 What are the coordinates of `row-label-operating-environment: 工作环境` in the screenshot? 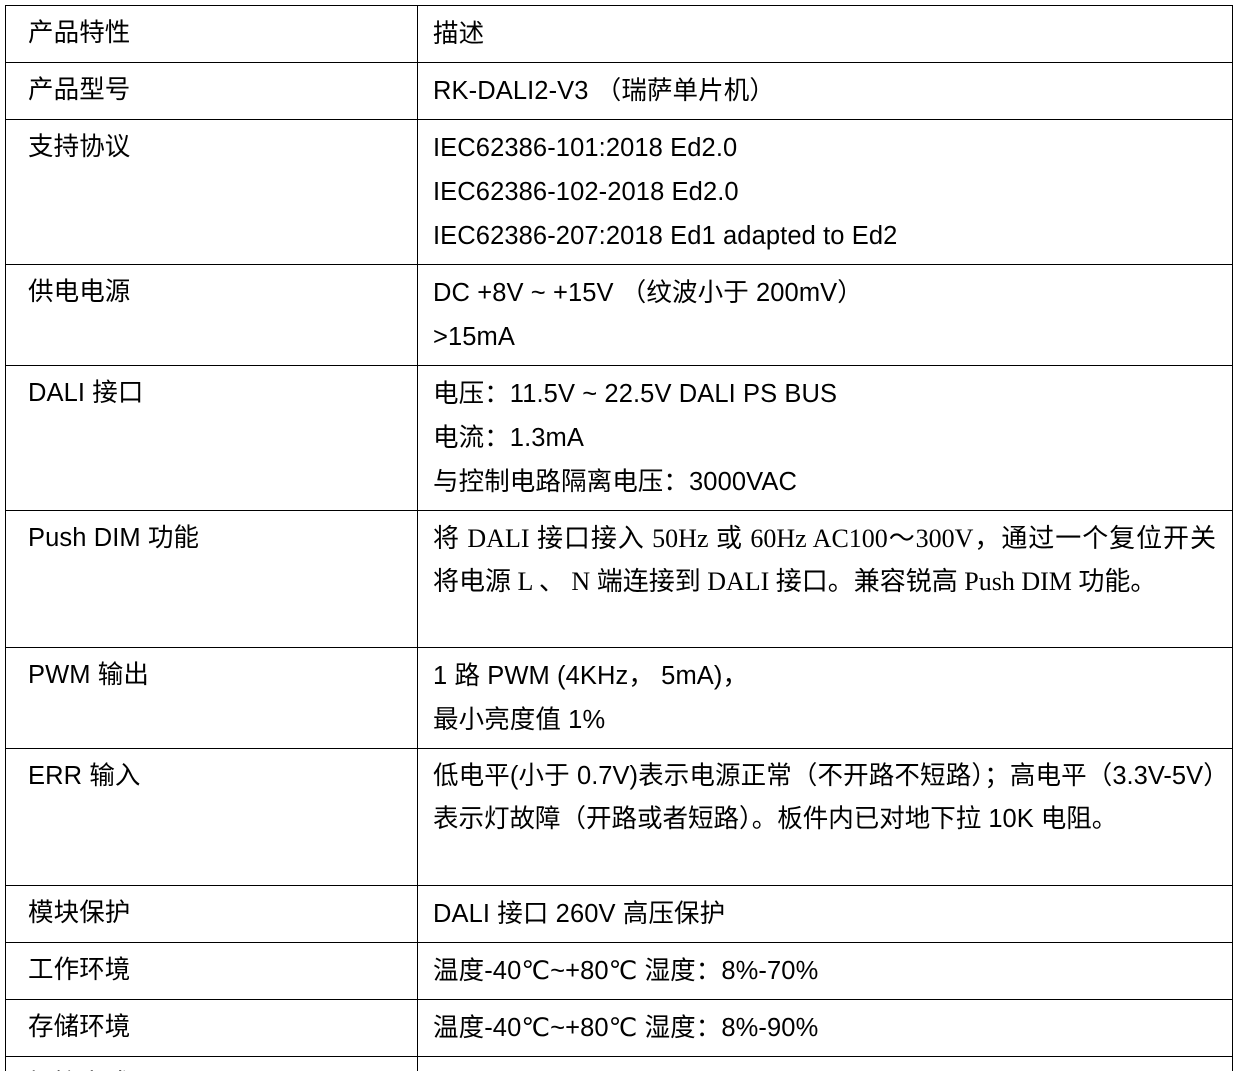 It's located at (211, 971).